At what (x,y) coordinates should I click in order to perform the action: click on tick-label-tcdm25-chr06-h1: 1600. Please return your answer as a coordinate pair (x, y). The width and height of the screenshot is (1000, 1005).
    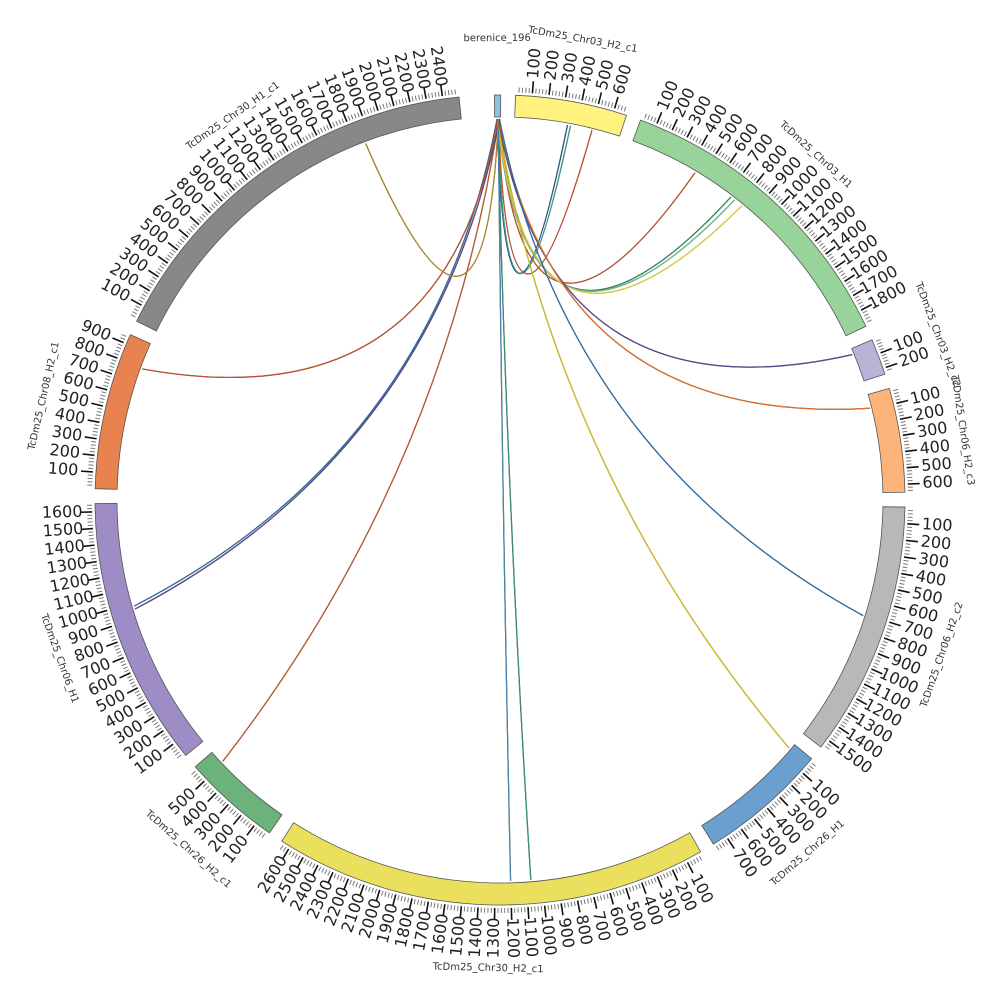
    Looking at the image, I should click on (62, 512).